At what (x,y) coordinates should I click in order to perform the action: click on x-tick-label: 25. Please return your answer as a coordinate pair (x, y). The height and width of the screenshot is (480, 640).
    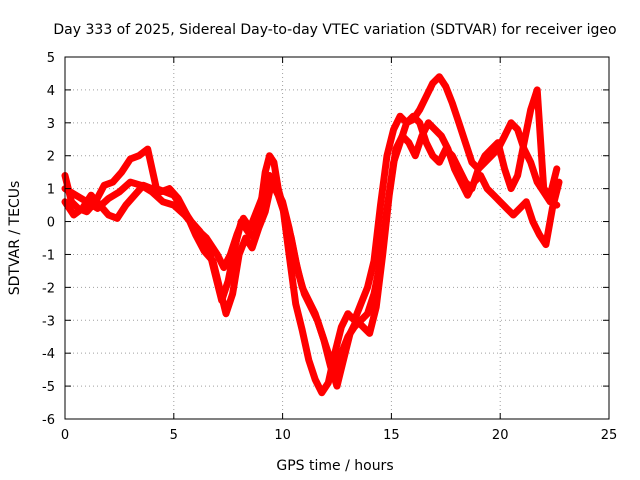
    Looking at the image, I should click on (609, 435).